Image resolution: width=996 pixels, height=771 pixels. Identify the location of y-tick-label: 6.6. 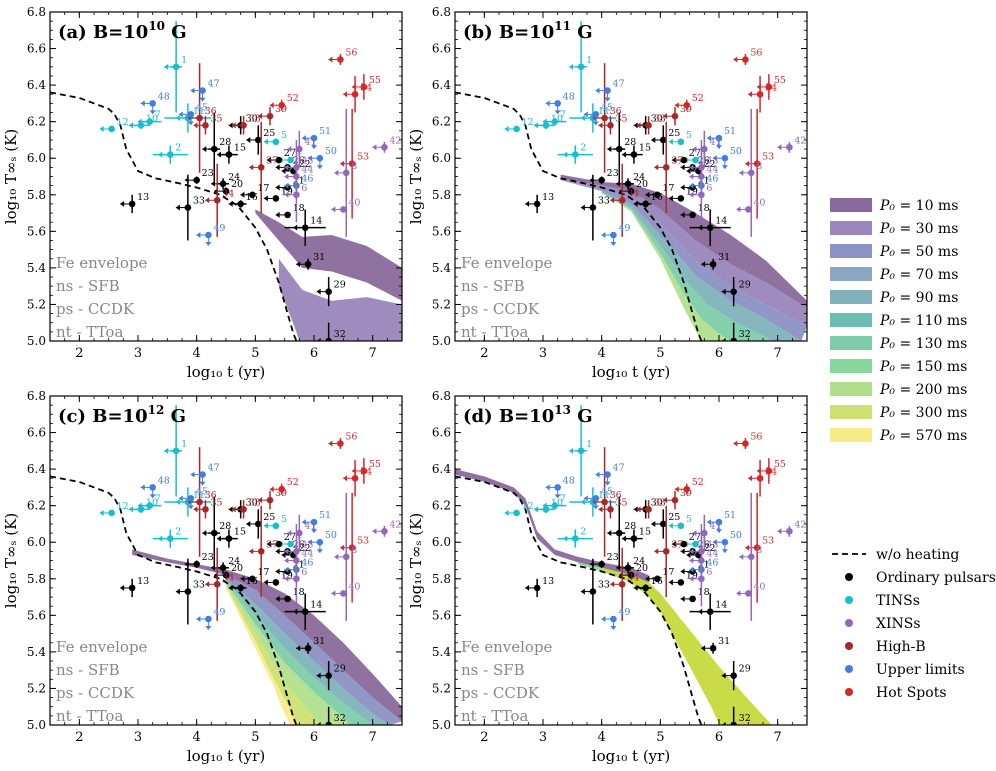
(36, 49).